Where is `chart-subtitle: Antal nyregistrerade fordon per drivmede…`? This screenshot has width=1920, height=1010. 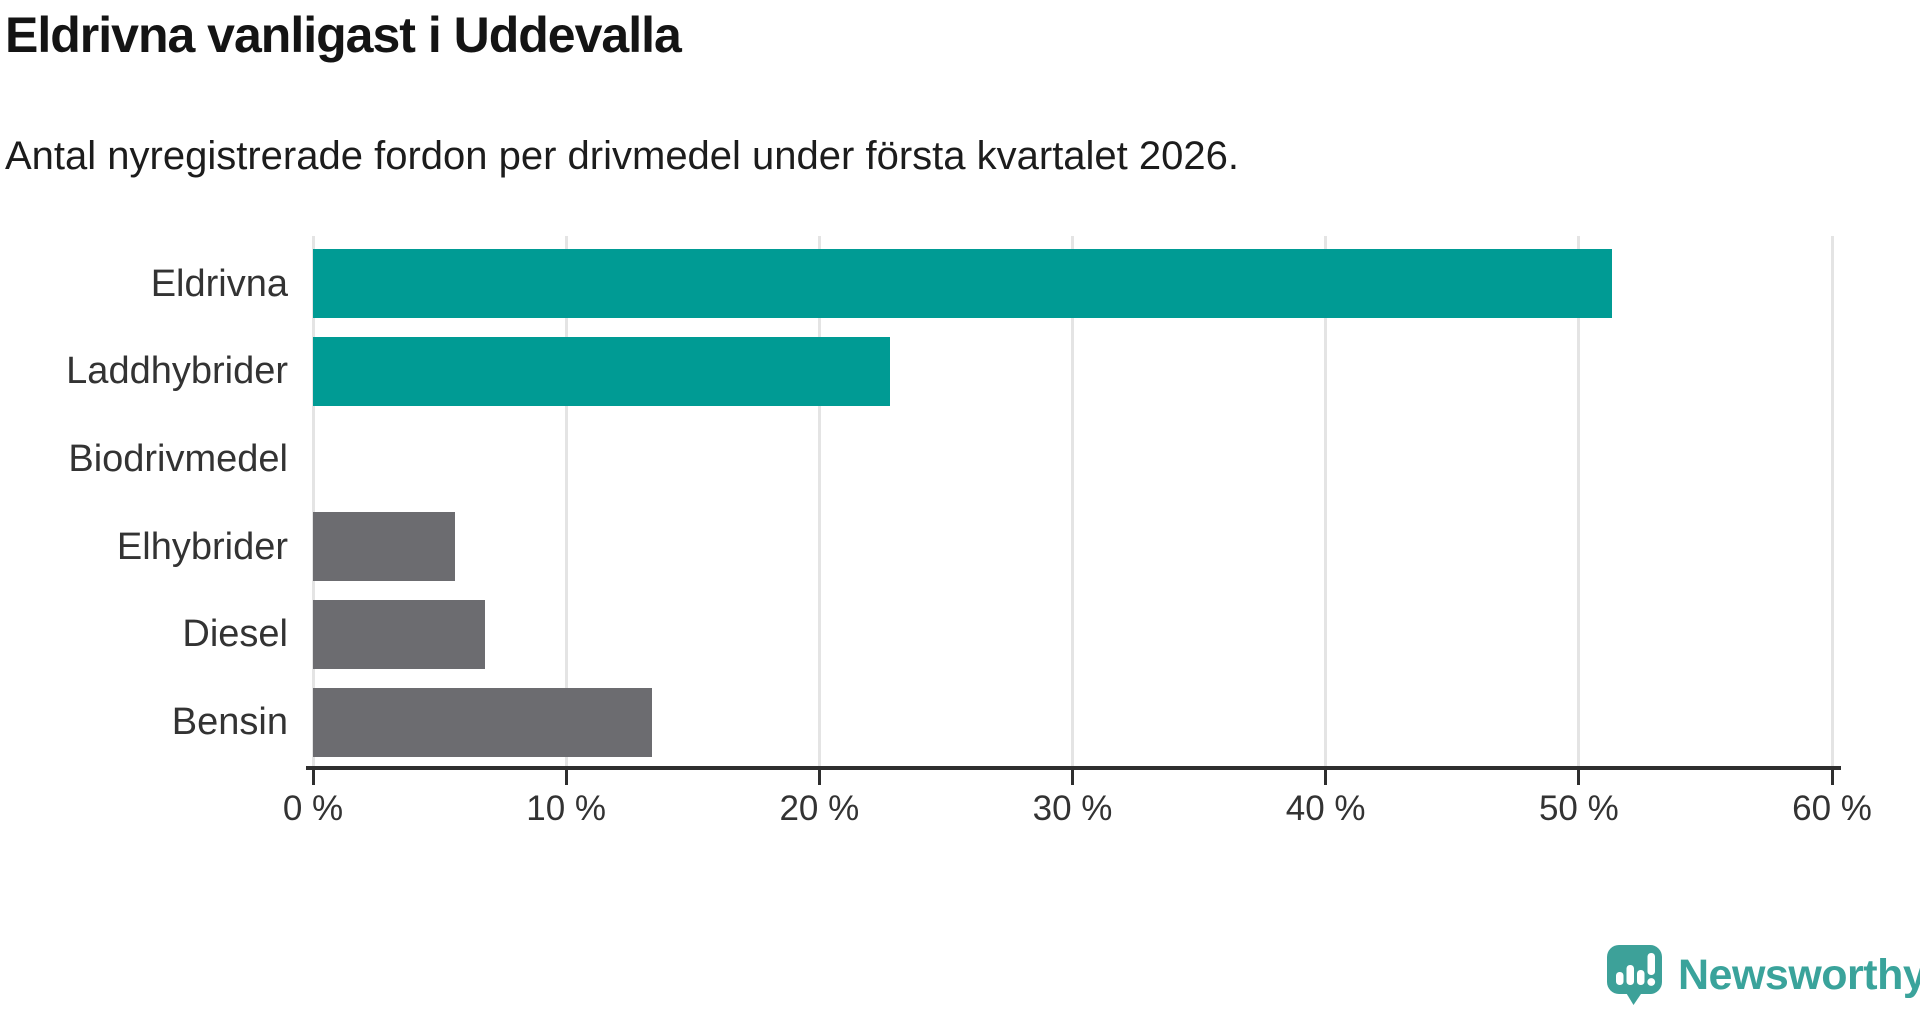
chart-subtitle: Antal nyregistrerade fordon per drivmede… is located at coordinates (622, 156).